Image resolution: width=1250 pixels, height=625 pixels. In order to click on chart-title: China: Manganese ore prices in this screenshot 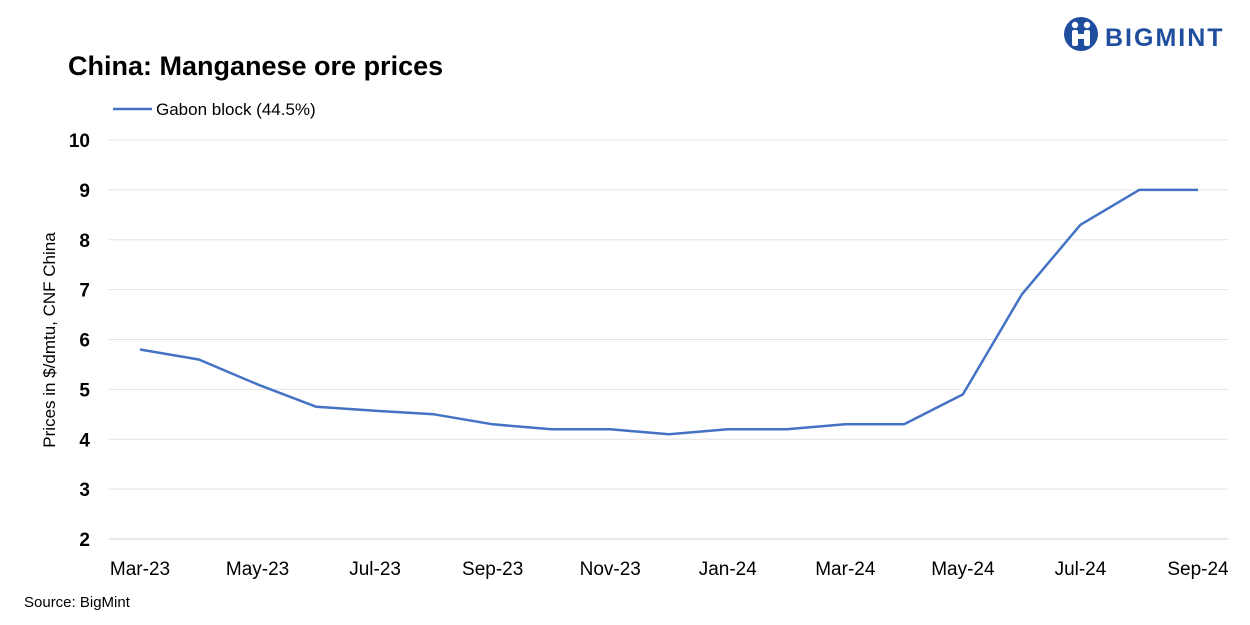, I will do `click(255, 66)`.